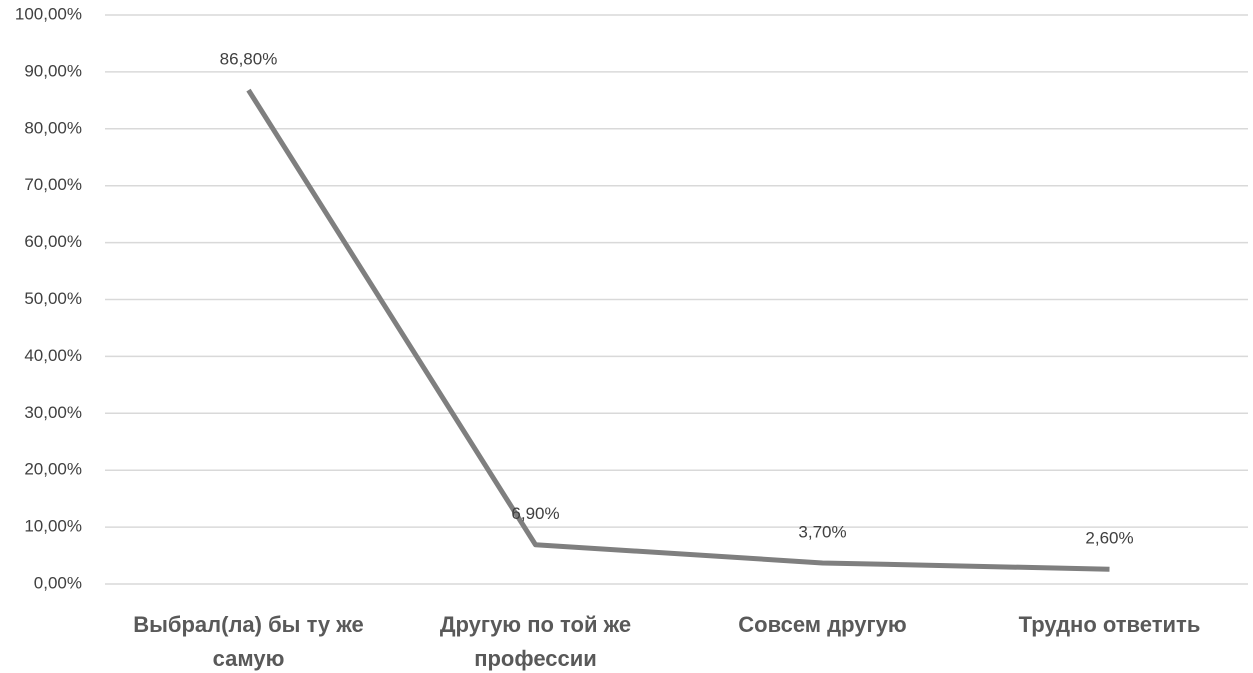 The image size is (1253, 673). What do you see at coordinates (53, 412) in the screenshot?
I see `y-tick-label: 30,00%` at bounding box center [53, 412].